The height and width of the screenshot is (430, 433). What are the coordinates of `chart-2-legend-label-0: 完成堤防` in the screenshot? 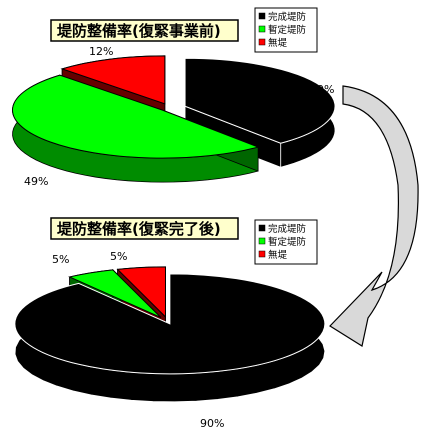 It's located at (287, 229).